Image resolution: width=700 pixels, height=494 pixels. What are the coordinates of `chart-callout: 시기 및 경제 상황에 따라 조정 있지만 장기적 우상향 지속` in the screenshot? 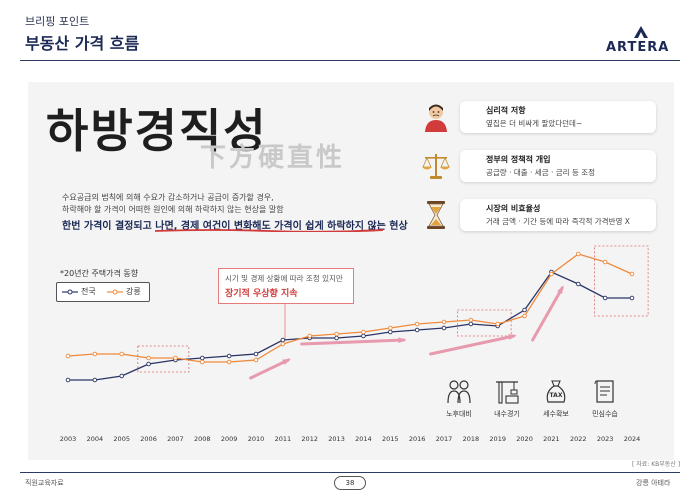 It's located at (286, 286).